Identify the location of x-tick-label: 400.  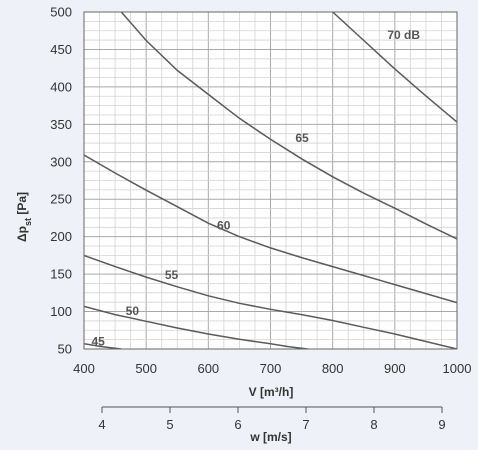
(84, 368).